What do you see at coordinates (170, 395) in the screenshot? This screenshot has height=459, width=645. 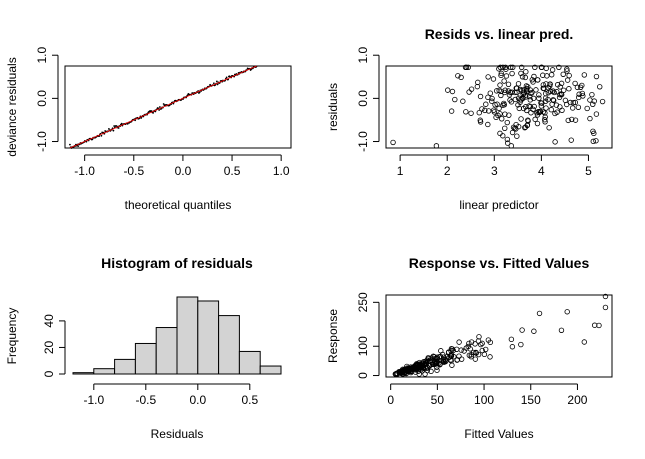 I see `histogram-x-axis: -1.0 -0.5 0.0 0.5` at bounding box center [170, 395].